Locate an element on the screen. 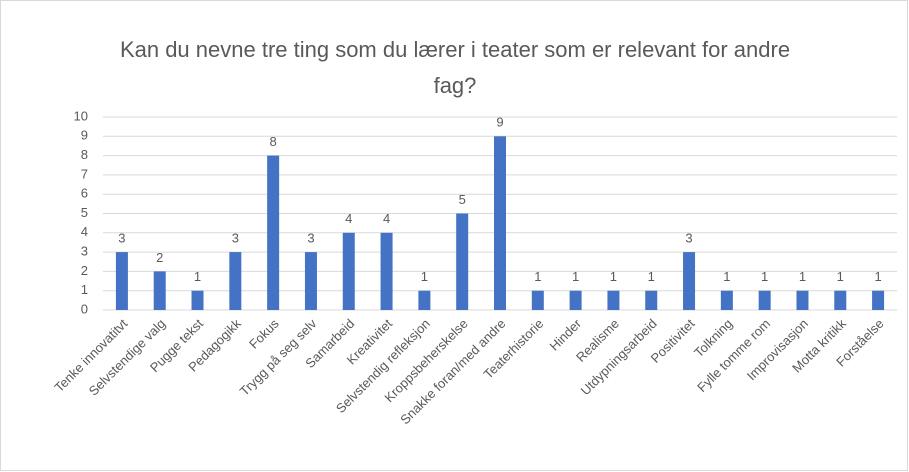 The image size is (909, 472). y-tick-label: 5 is located at coordinates (84, 212).